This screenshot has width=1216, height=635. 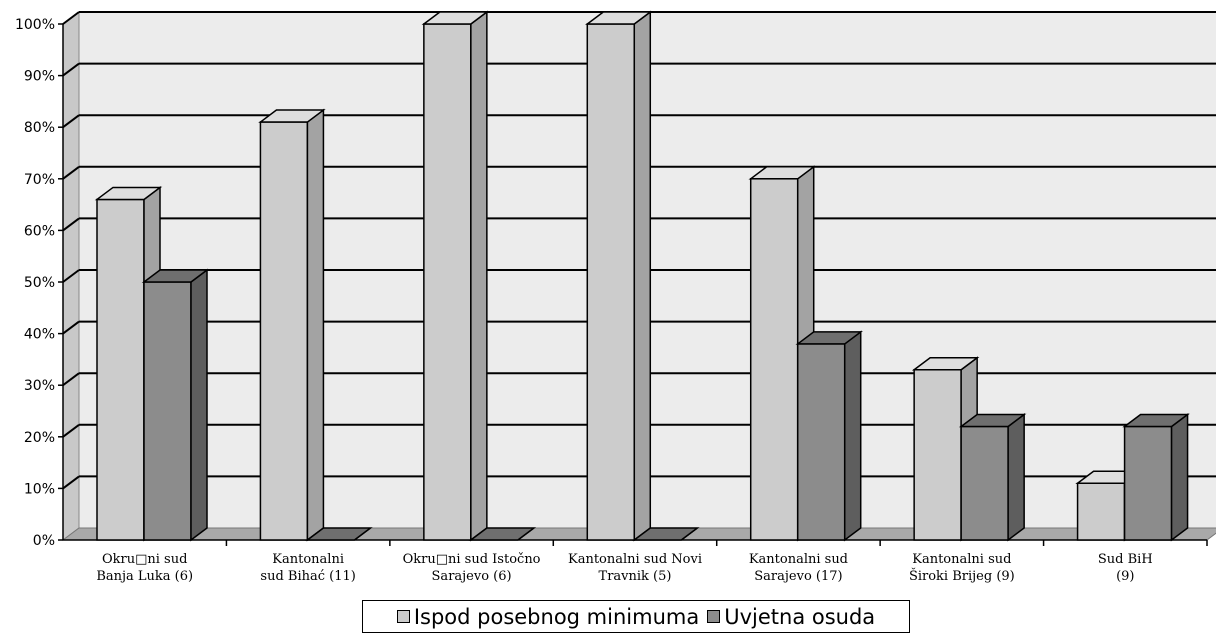 I want to click on legend-swatch-uvjetna, so click(x=714, y=616).